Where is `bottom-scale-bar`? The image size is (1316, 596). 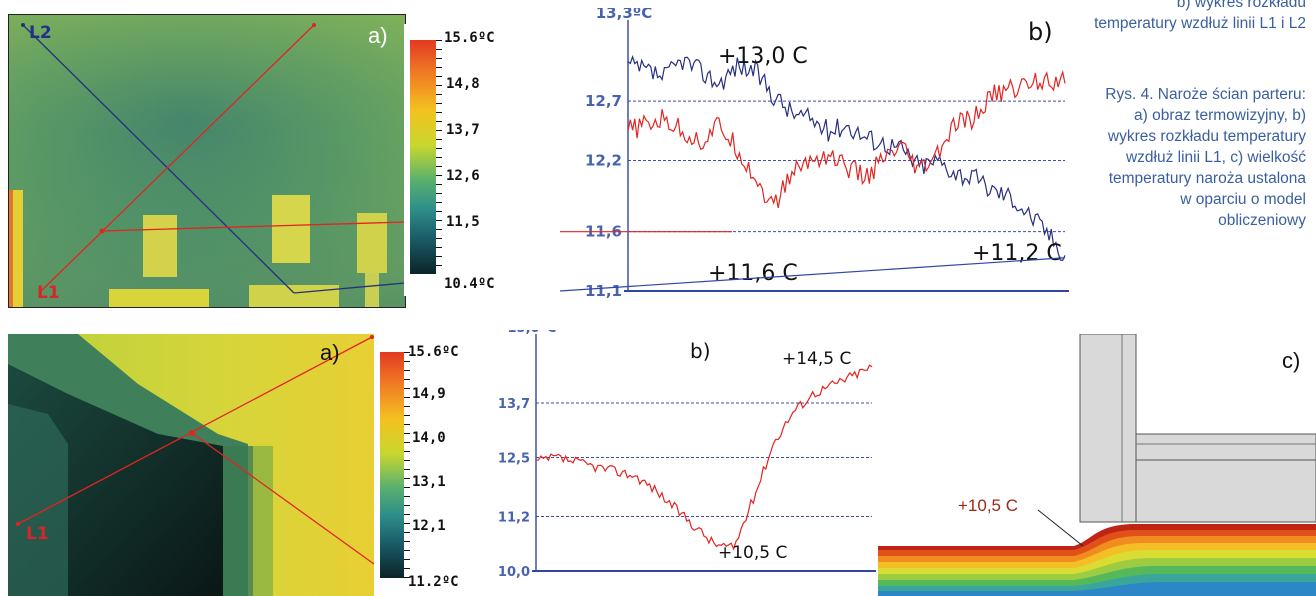
bottom-scale-bar is located at coordinates (392, 465).